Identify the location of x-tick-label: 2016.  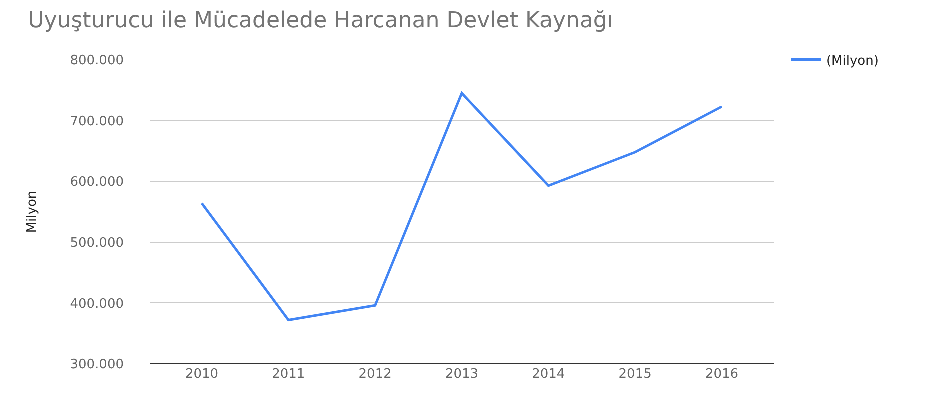
(722, 374).